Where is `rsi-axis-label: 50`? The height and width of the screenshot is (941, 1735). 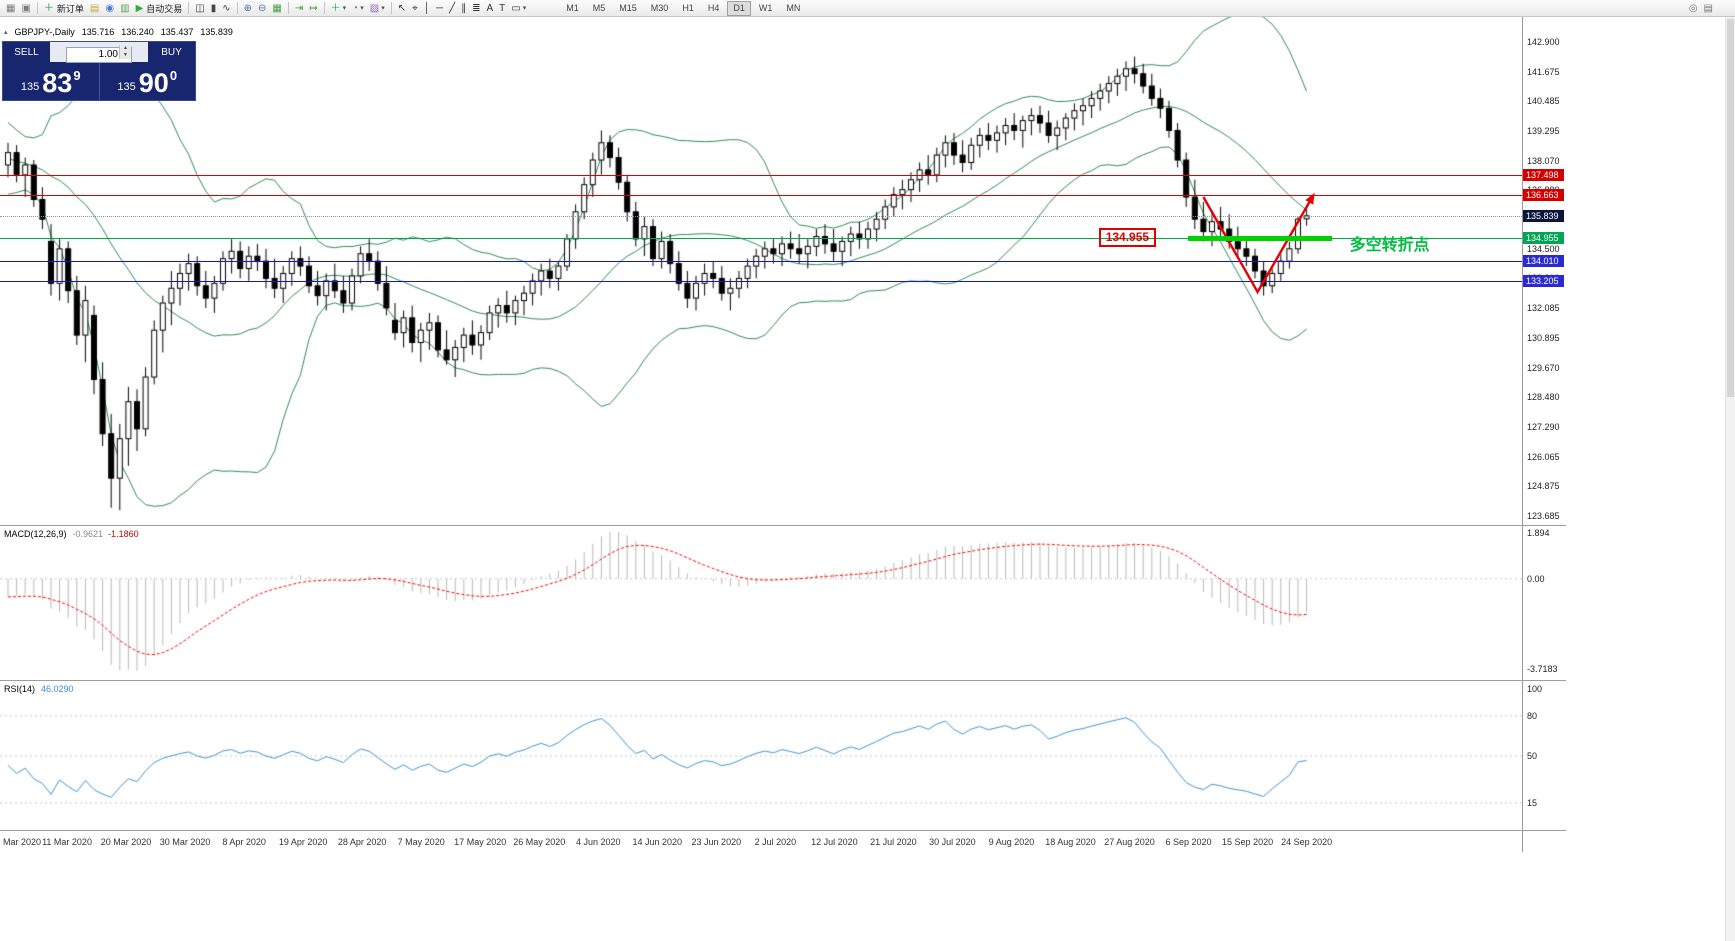
rsi-axis-label: 50 is located at coordinates (1532, 756).